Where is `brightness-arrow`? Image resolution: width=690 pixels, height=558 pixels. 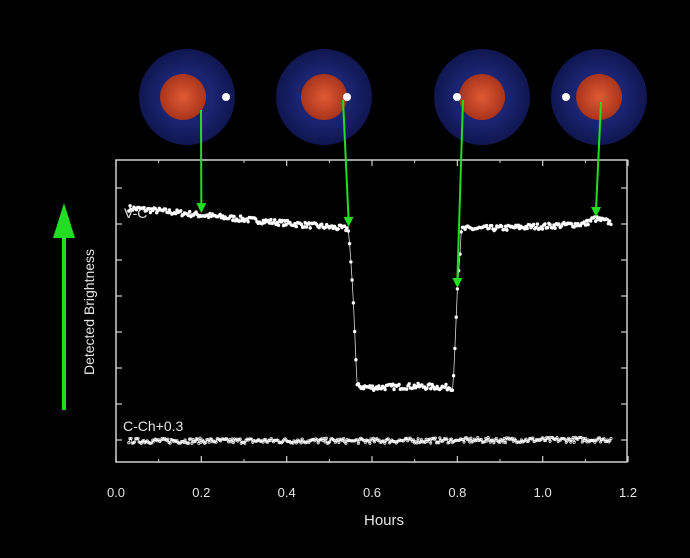 brightness-arrow is located at coordinates (64, 306).